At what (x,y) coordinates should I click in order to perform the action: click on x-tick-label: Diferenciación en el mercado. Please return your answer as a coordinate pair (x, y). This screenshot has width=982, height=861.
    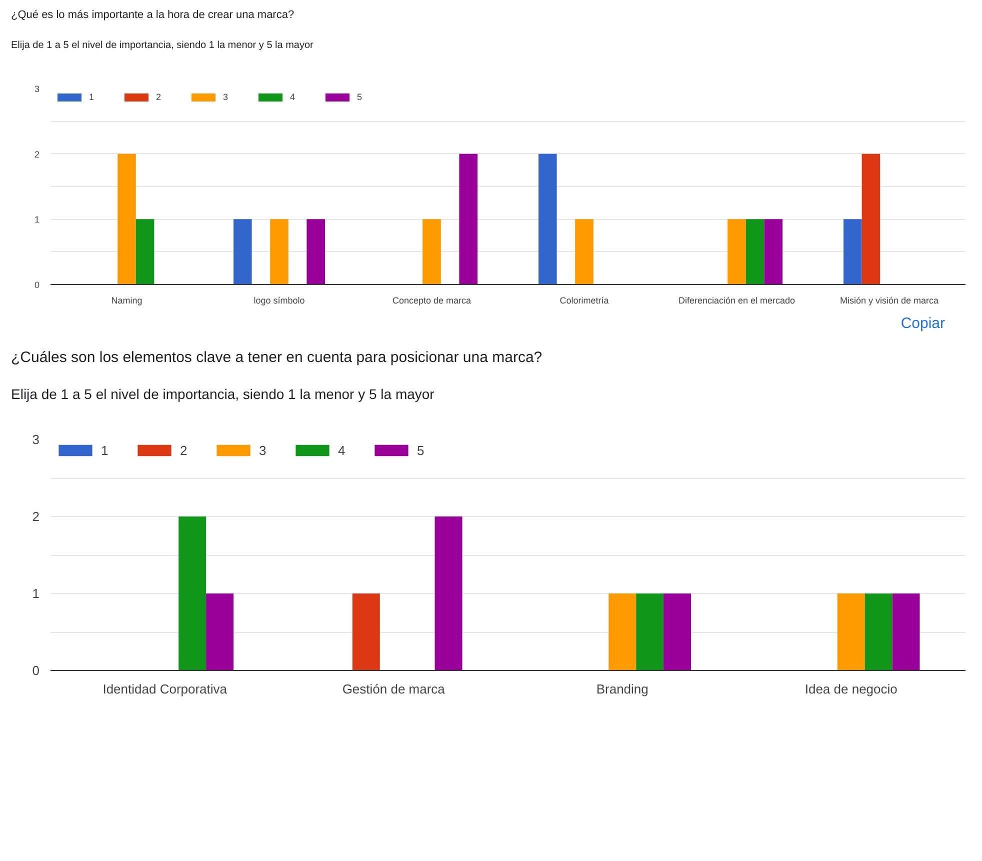
    Looking at the image, I should click on (737, 300).